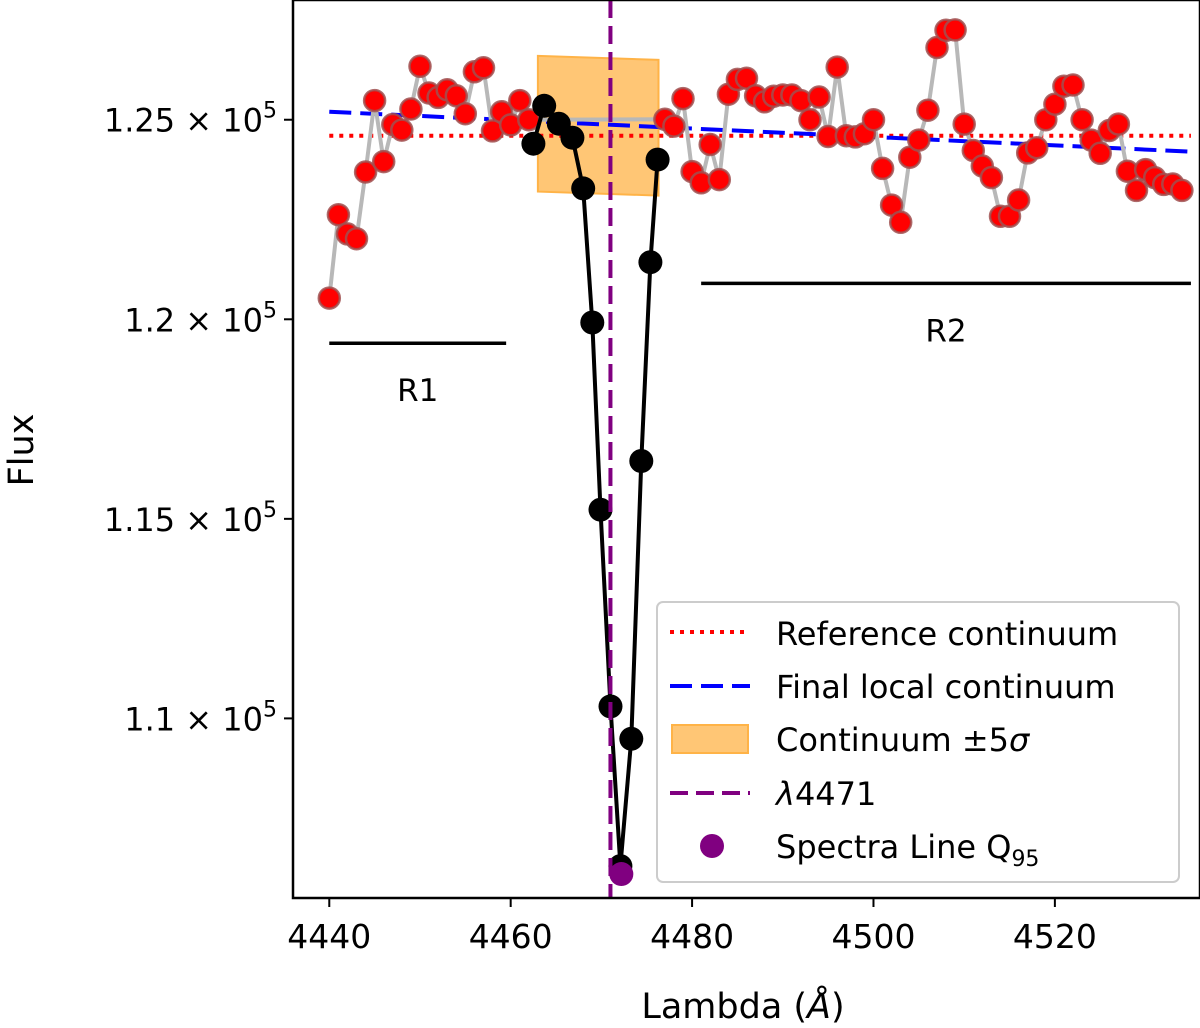  I want to click on region-r1-label: R1, so click(417, 391).